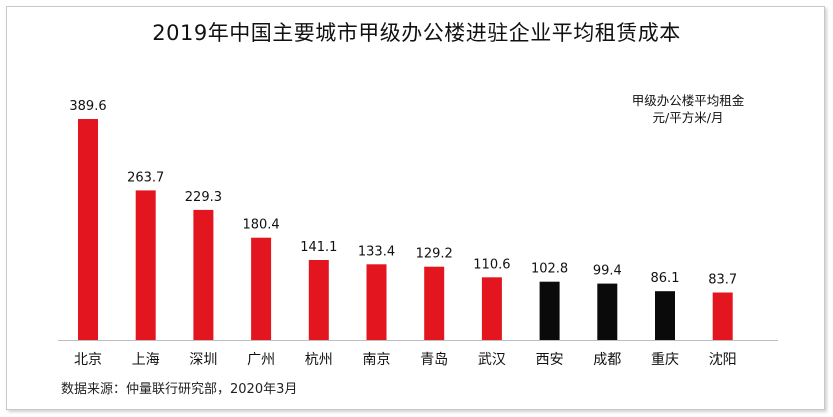  Describe the element at coordinates (376, 251) in the screenshot. I see `data-label-5: 133.4` at that location.